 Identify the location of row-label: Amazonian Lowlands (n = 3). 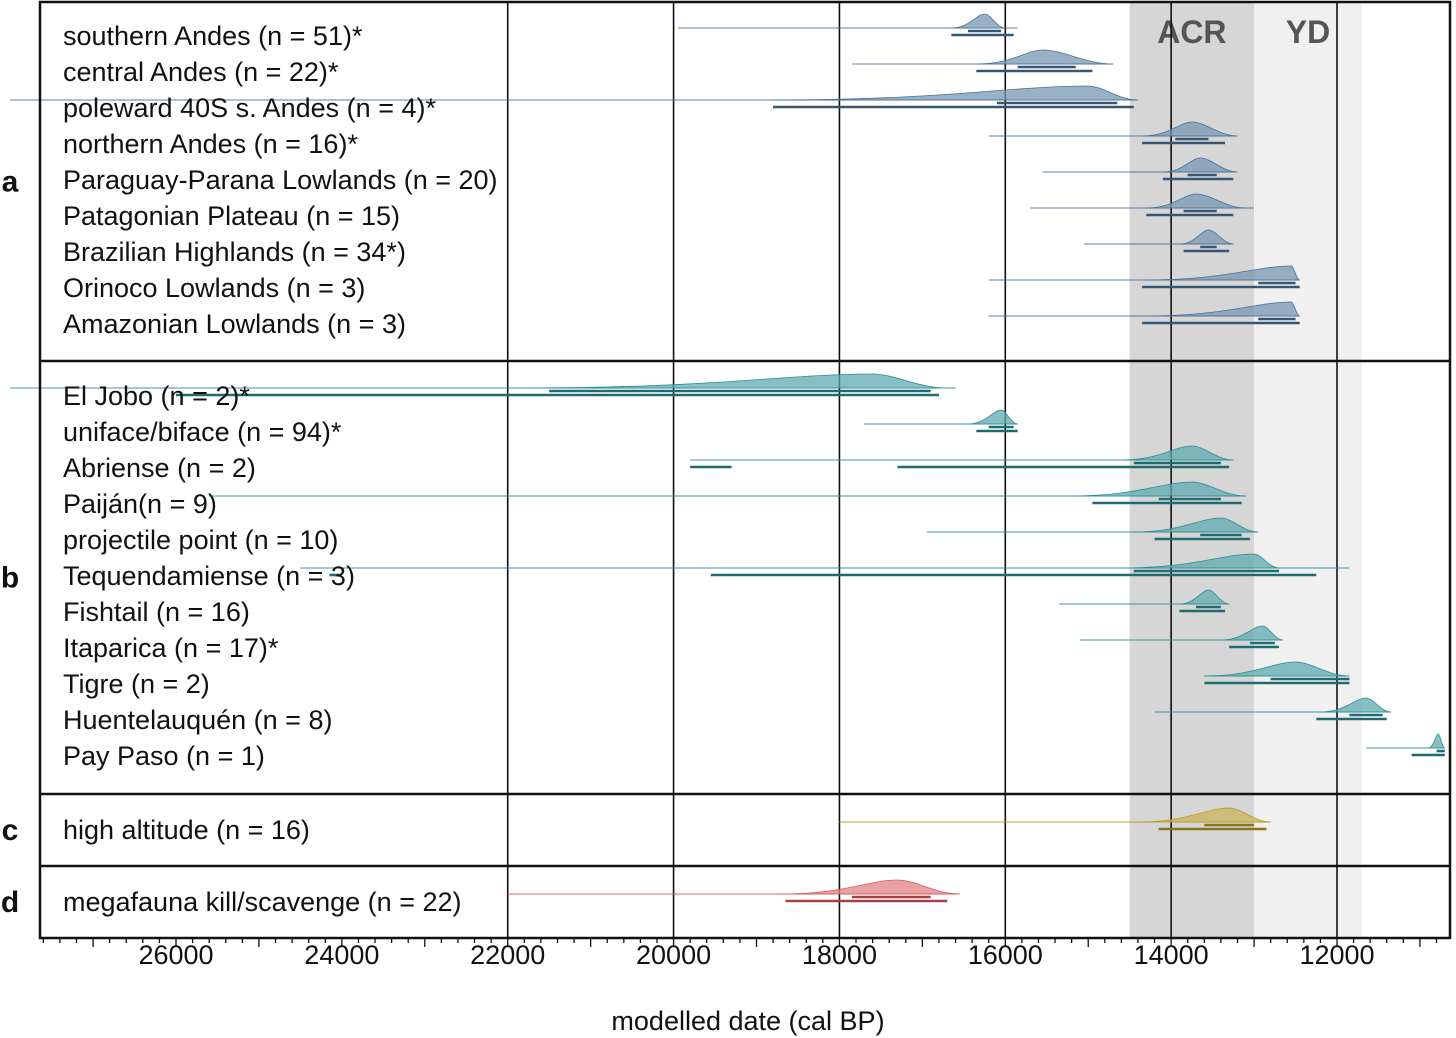
(234, 324).